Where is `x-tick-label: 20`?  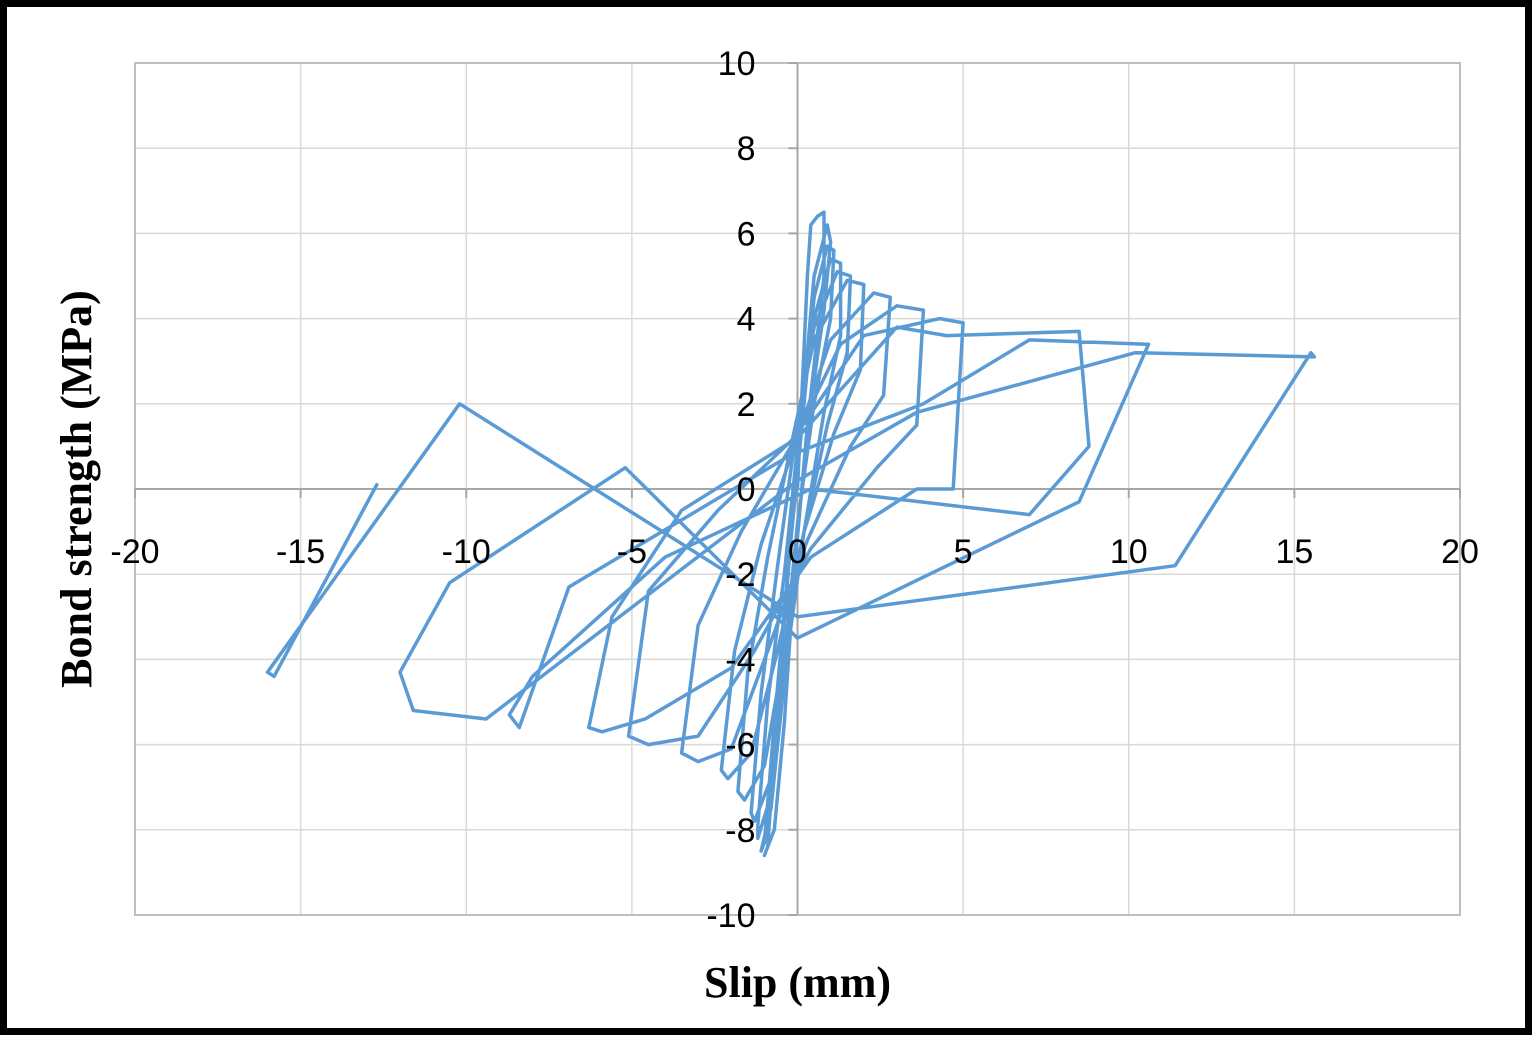 x-tick-label: 20 is located at coordinates (1460, 552).